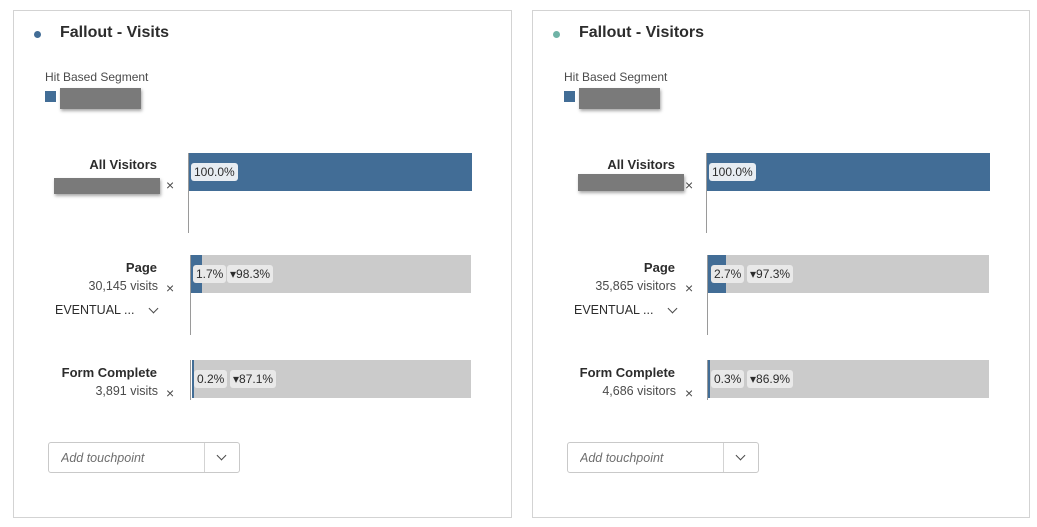 The height and width of the screenshot is (527, 1037). What do you see at coordinates (211, 379) in the screenshot?
I see `bar-percent-label: 0.2%` at bounding box center [211, 379].